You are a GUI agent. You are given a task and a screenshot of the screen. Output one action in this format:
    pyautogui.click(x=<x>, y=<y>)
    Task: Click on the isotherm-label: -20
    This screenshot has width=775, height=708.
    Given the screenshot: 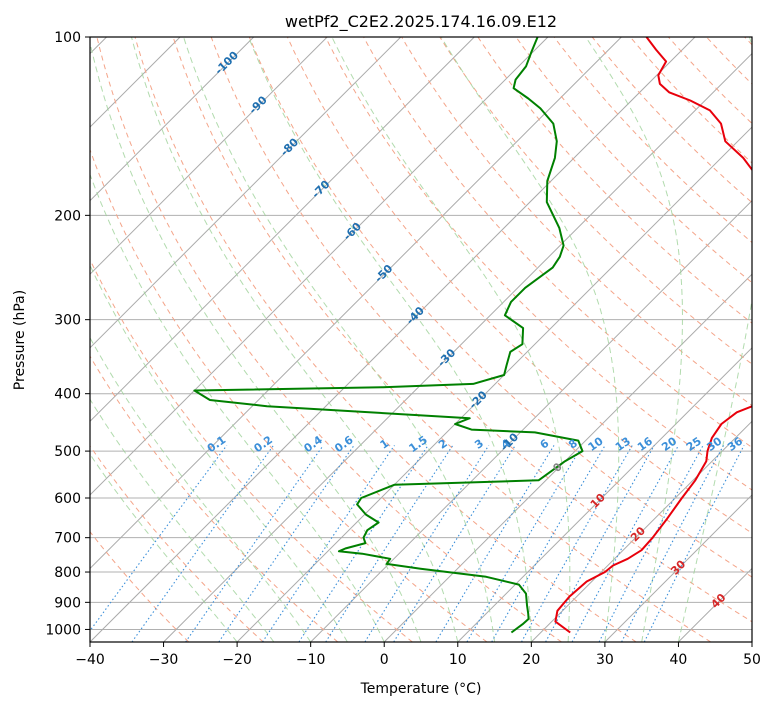 What is the action you would take?
    pyautogui.click(x=478, y=399)
    